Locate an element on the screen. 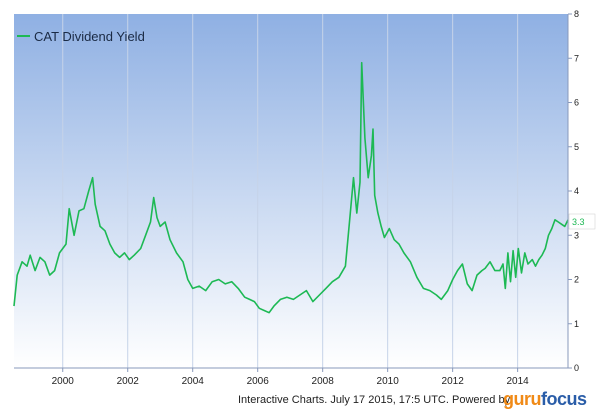 The width and height of the screenshot is (600, 417). y-tick-label-8: 8 is located at coordinates (576, 14).